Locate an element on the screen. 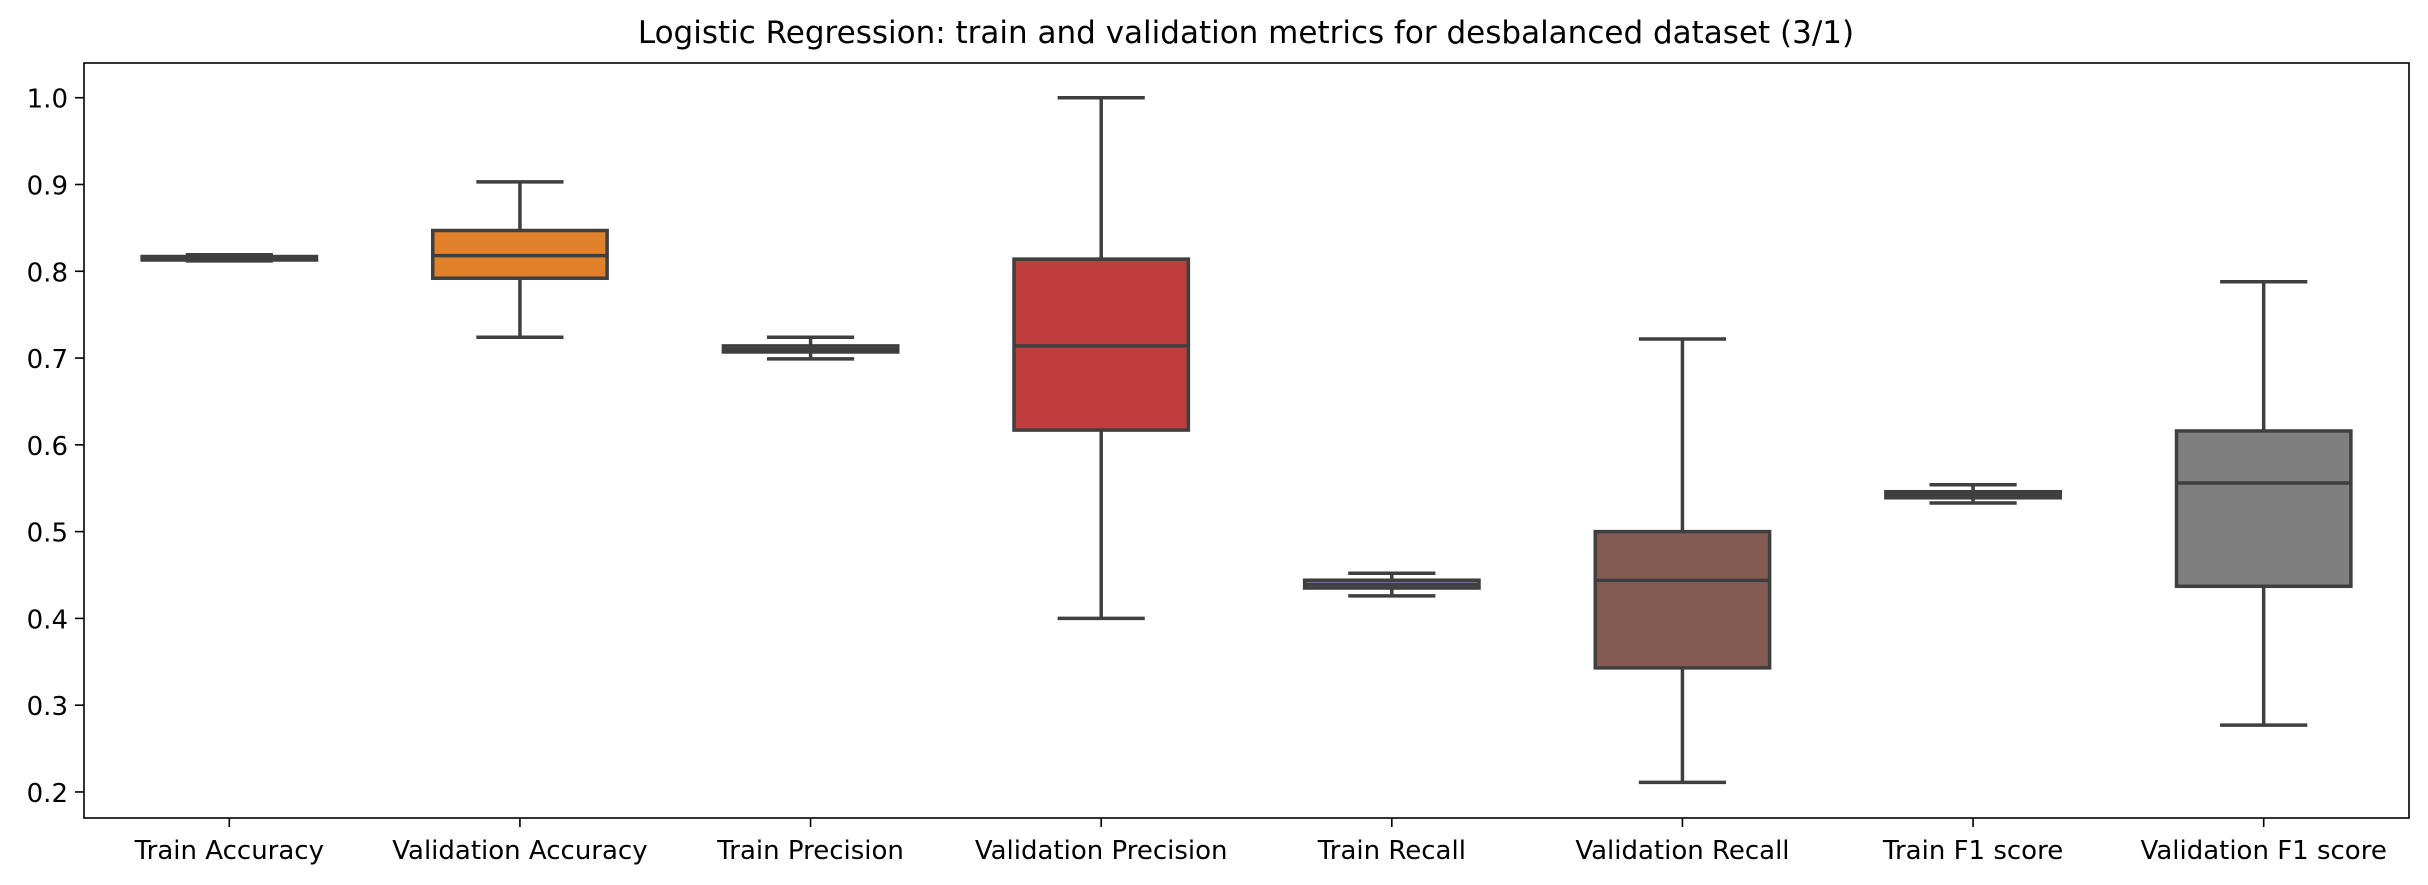 This screenshot has width=2428, height=885. x-tick-label: Validation F1 score is located at coordinates (2264, 851).